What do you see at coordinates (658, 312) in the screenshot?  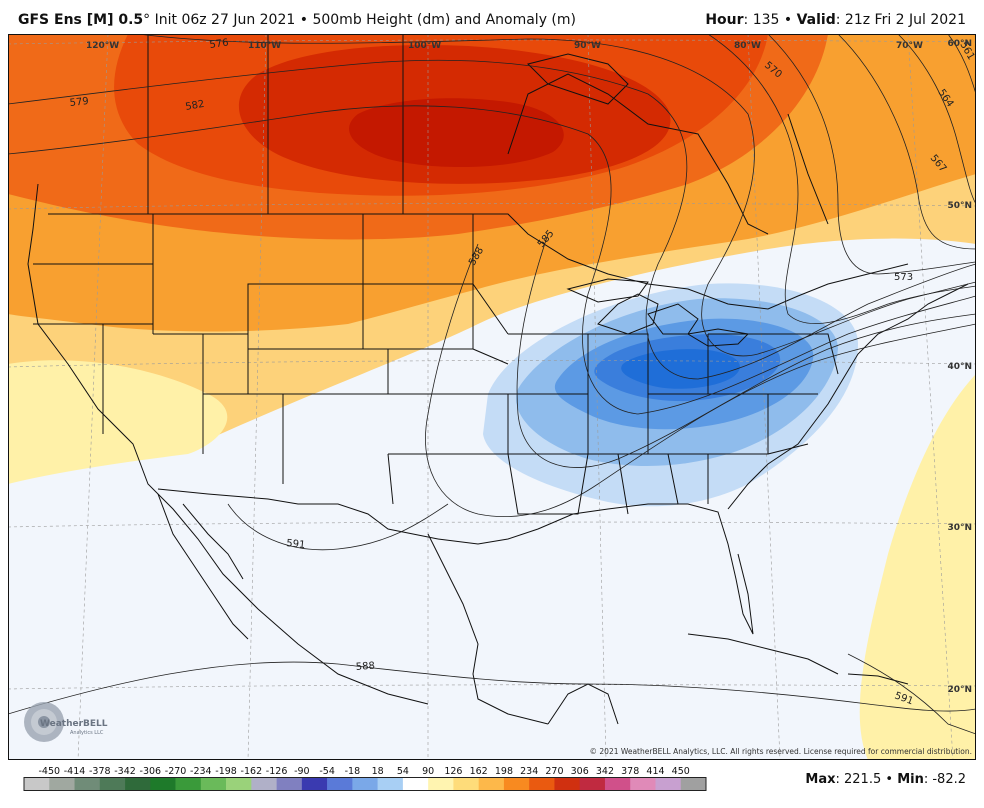 I see `great-lakes` at bounding box center [658, 312].